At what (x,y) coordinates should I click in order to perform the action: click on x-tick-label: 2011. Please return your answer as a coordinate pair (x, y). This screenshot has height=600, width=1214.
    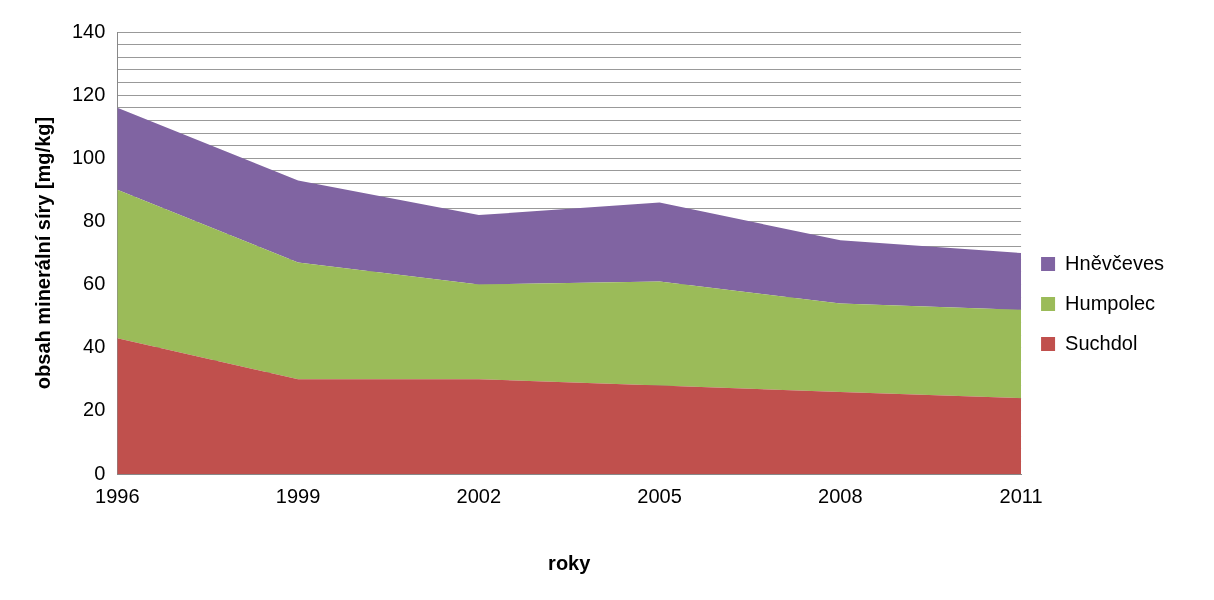
    Looking at the image, I should click on (1021, 495).